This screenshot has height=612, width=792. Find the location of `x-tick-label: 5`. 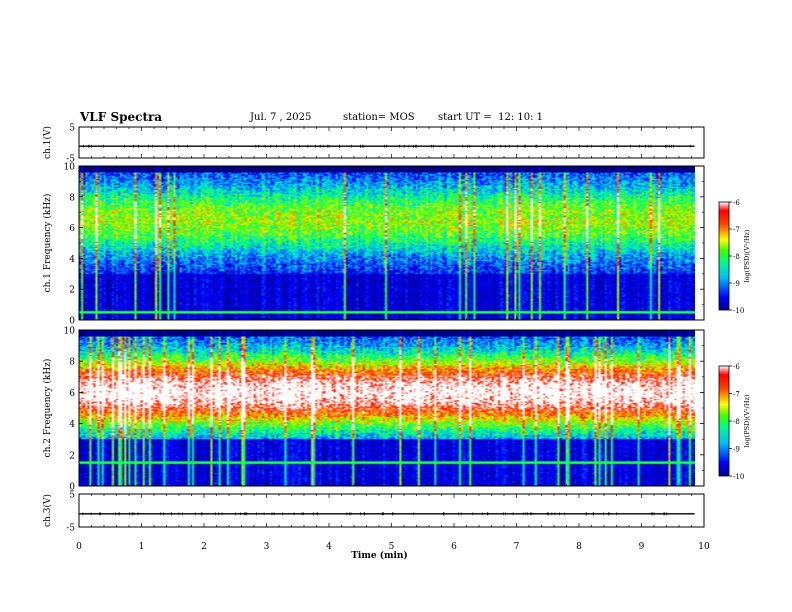

x-tick-label: 5 is located at coordinates (392, 547).